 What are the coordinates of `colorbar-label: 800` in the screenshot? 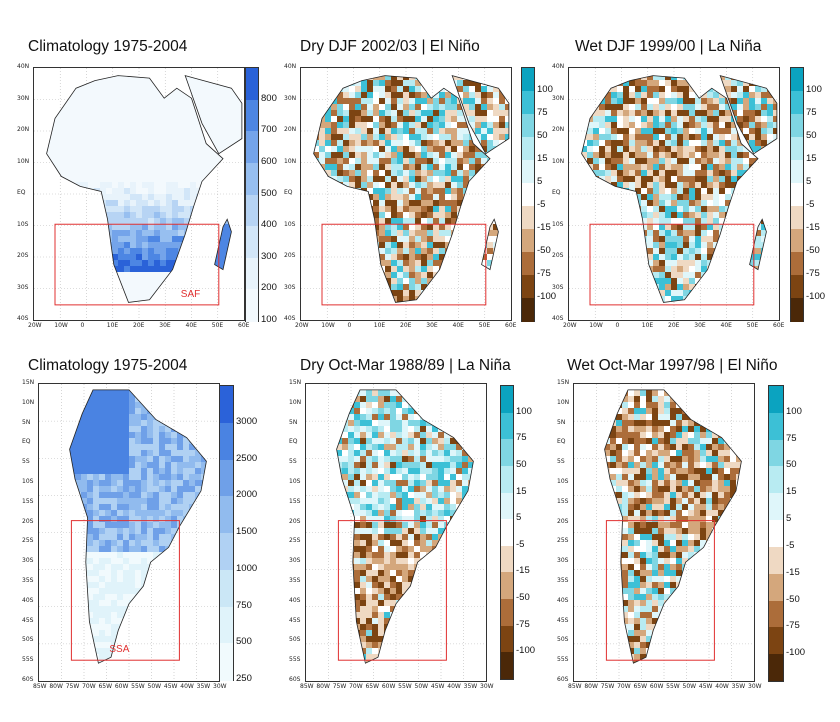 It's located at (269, 98).